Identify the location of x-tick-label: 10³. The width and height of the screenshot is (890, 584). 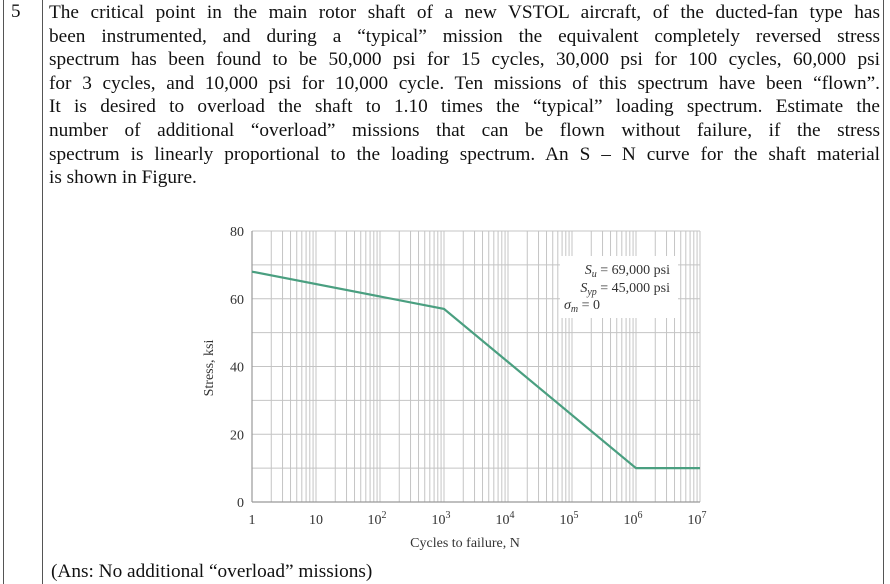
(441, 519).